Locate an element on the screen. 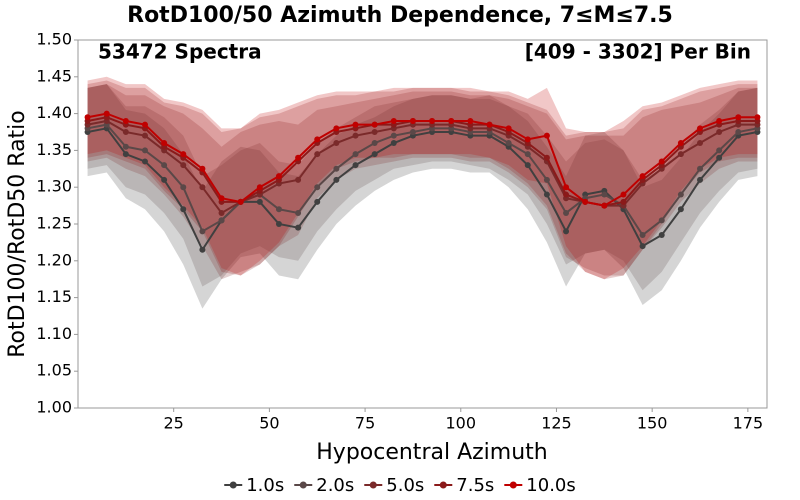  legend-label: 2.0s is located at coordinates (335, 485).